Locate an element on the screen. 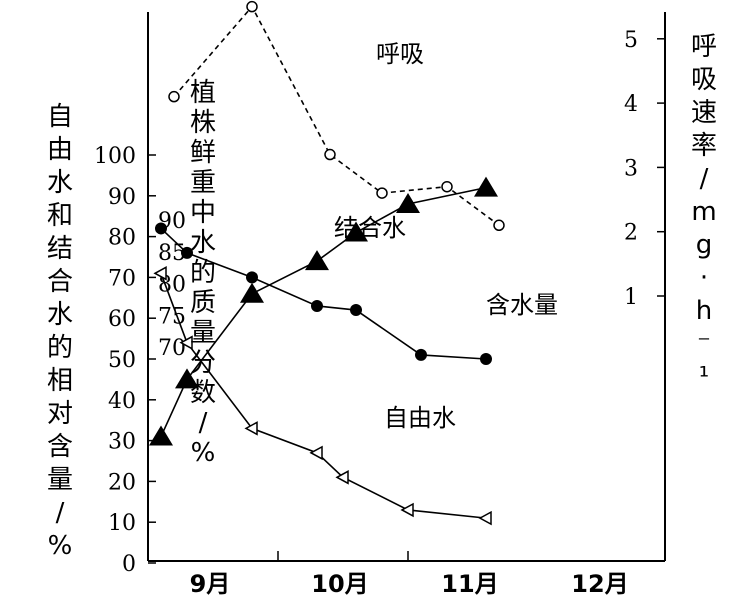 The image size is (731, 604). axis-label-char: 分 is located at coordinates (203, 363).